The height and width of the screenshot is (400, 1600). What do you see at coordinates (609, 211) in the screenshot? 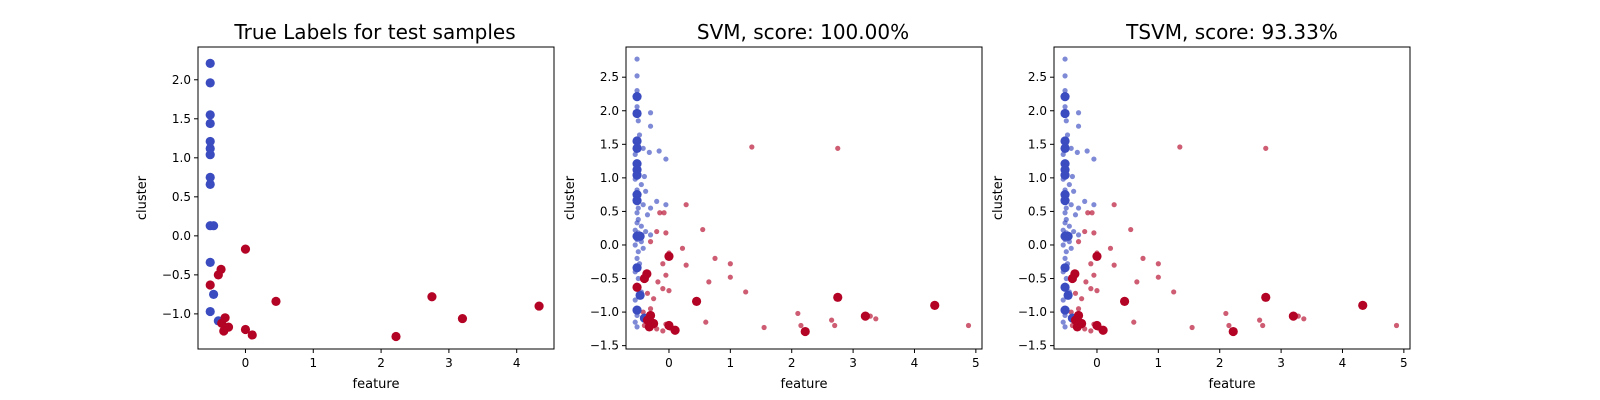
I see `y-tick-label: 0.5` at bounding box center [609, 211].